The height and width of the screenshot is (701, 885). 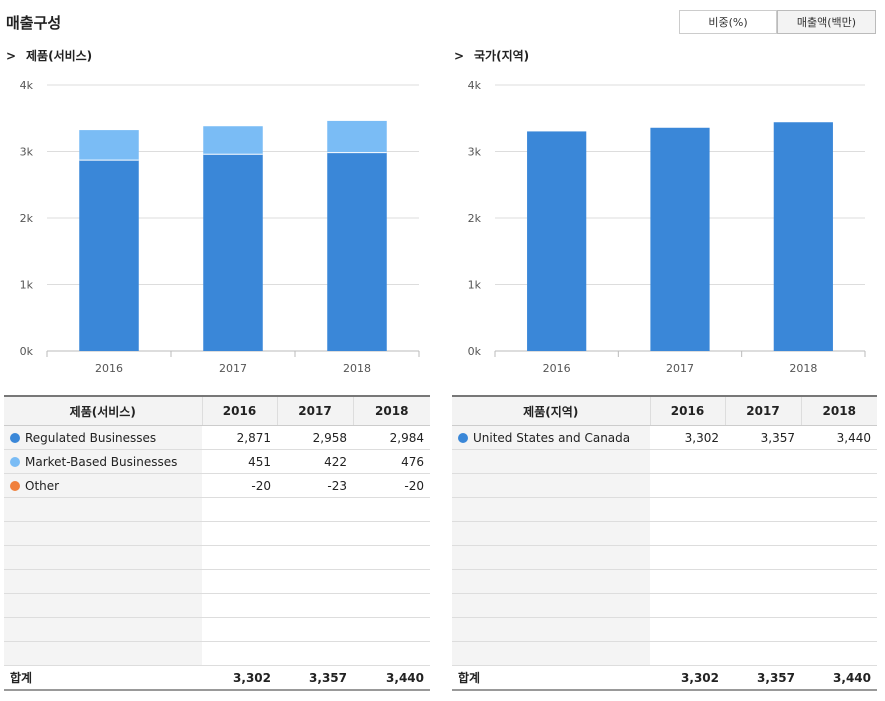 What do you see at coordinates (315, 437) in the screenshot?
I see `table-cell: 2,958` at bounding box center [315, 437].